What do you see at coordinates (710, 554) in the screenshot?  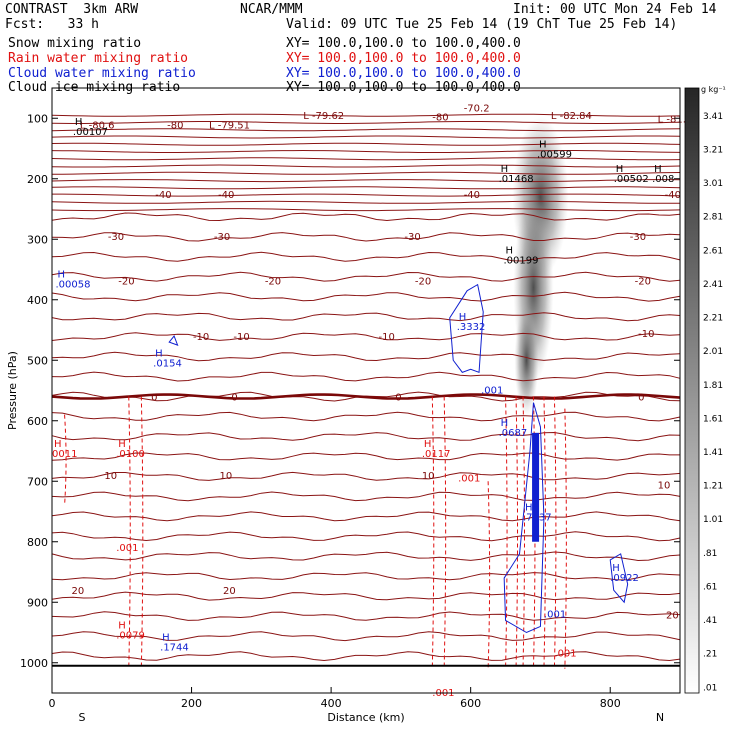 I see `colorbar-label: .81` at bounding box center [710, 554].